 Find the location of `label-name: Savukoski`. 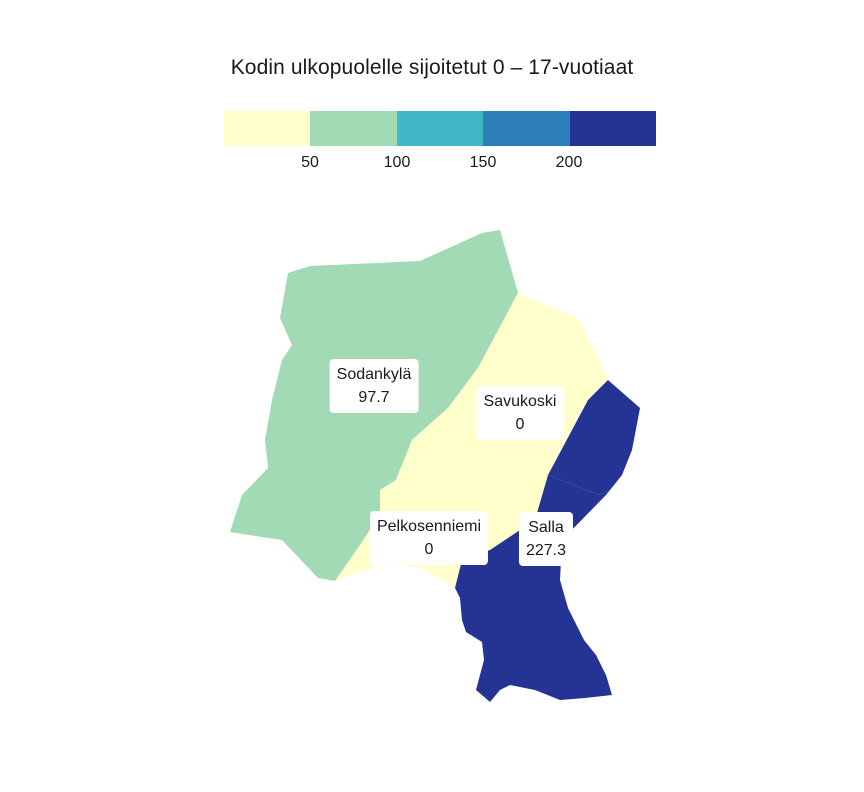

label-name: Savukoski is located at coordinates (520, 401).